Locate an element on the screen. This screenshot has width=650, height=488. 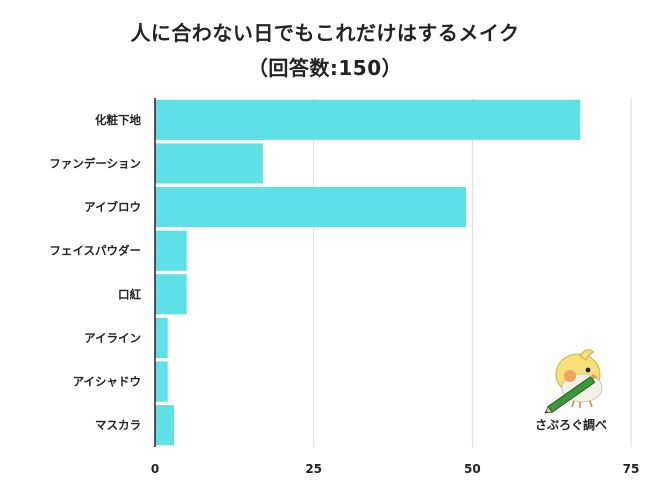
category-label: マスカラ is located at coordinates (118, 425).